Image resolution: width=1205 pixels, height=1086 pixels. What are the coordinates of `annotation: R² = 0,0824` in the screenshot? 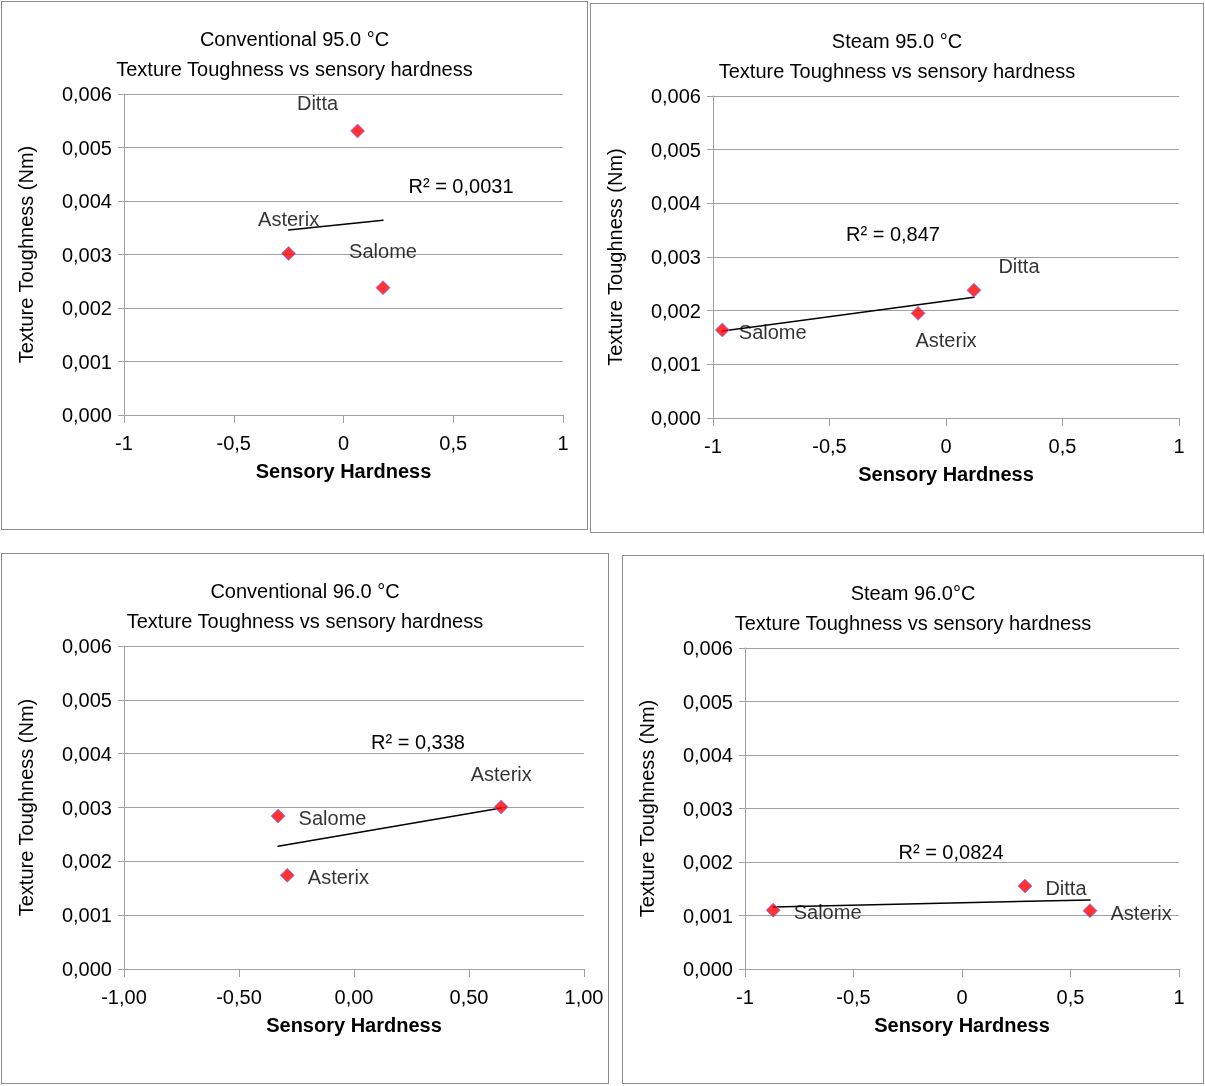 It's located at (951, 852).